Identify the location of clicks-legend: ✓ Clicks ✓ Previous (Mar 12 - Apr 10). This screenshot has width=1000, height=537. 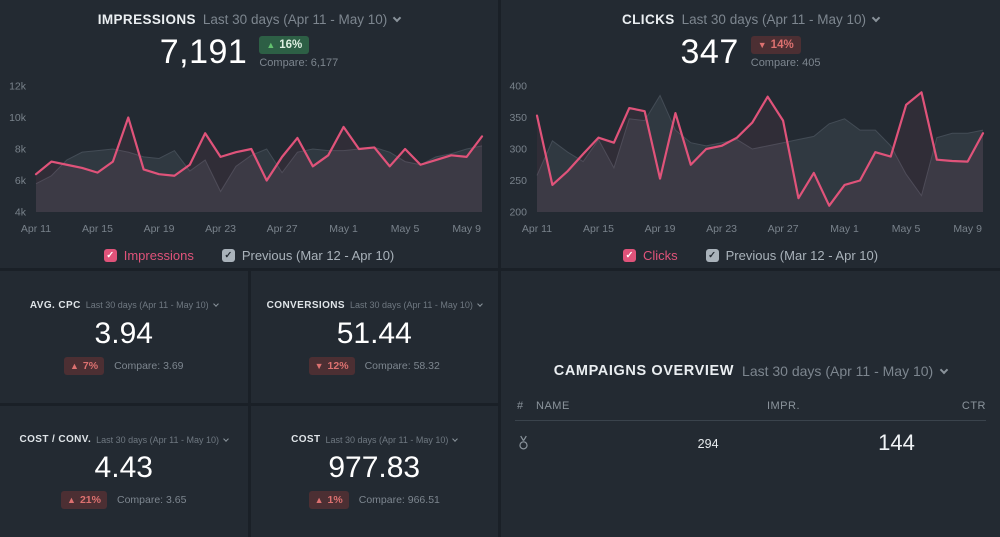
(750, 255).